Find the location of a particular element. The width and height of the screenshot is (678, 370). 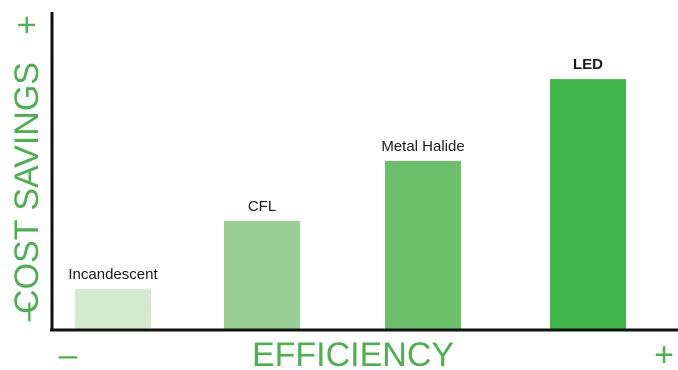

bar-label-incandescent: Incandescent is located at coordinates (113, 274).